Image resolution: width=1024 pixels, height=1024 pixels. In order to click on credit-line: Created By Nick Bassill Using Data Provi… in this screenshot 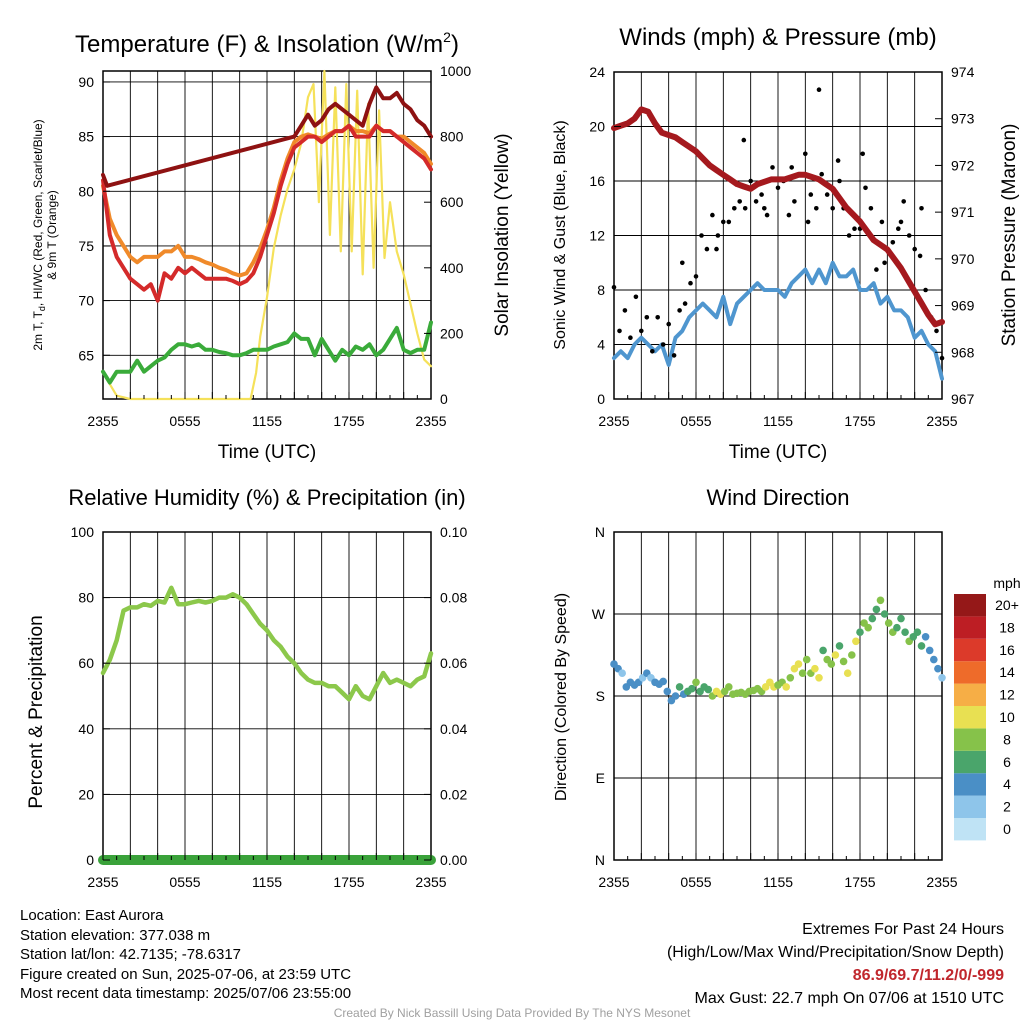, I will do `click(512, 1013)`.